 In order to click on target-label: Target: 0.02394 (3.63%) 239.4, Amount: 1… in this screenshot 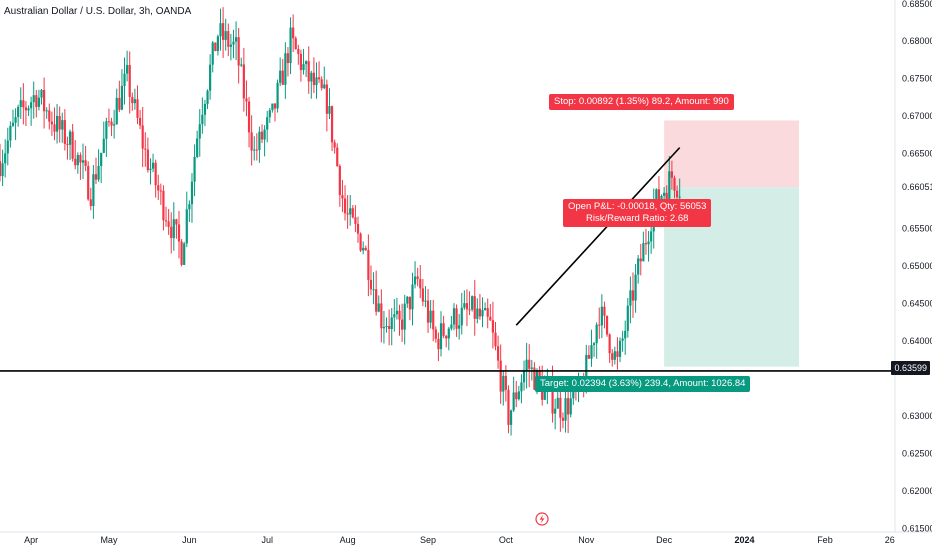, I will do `click(643, 384)`.